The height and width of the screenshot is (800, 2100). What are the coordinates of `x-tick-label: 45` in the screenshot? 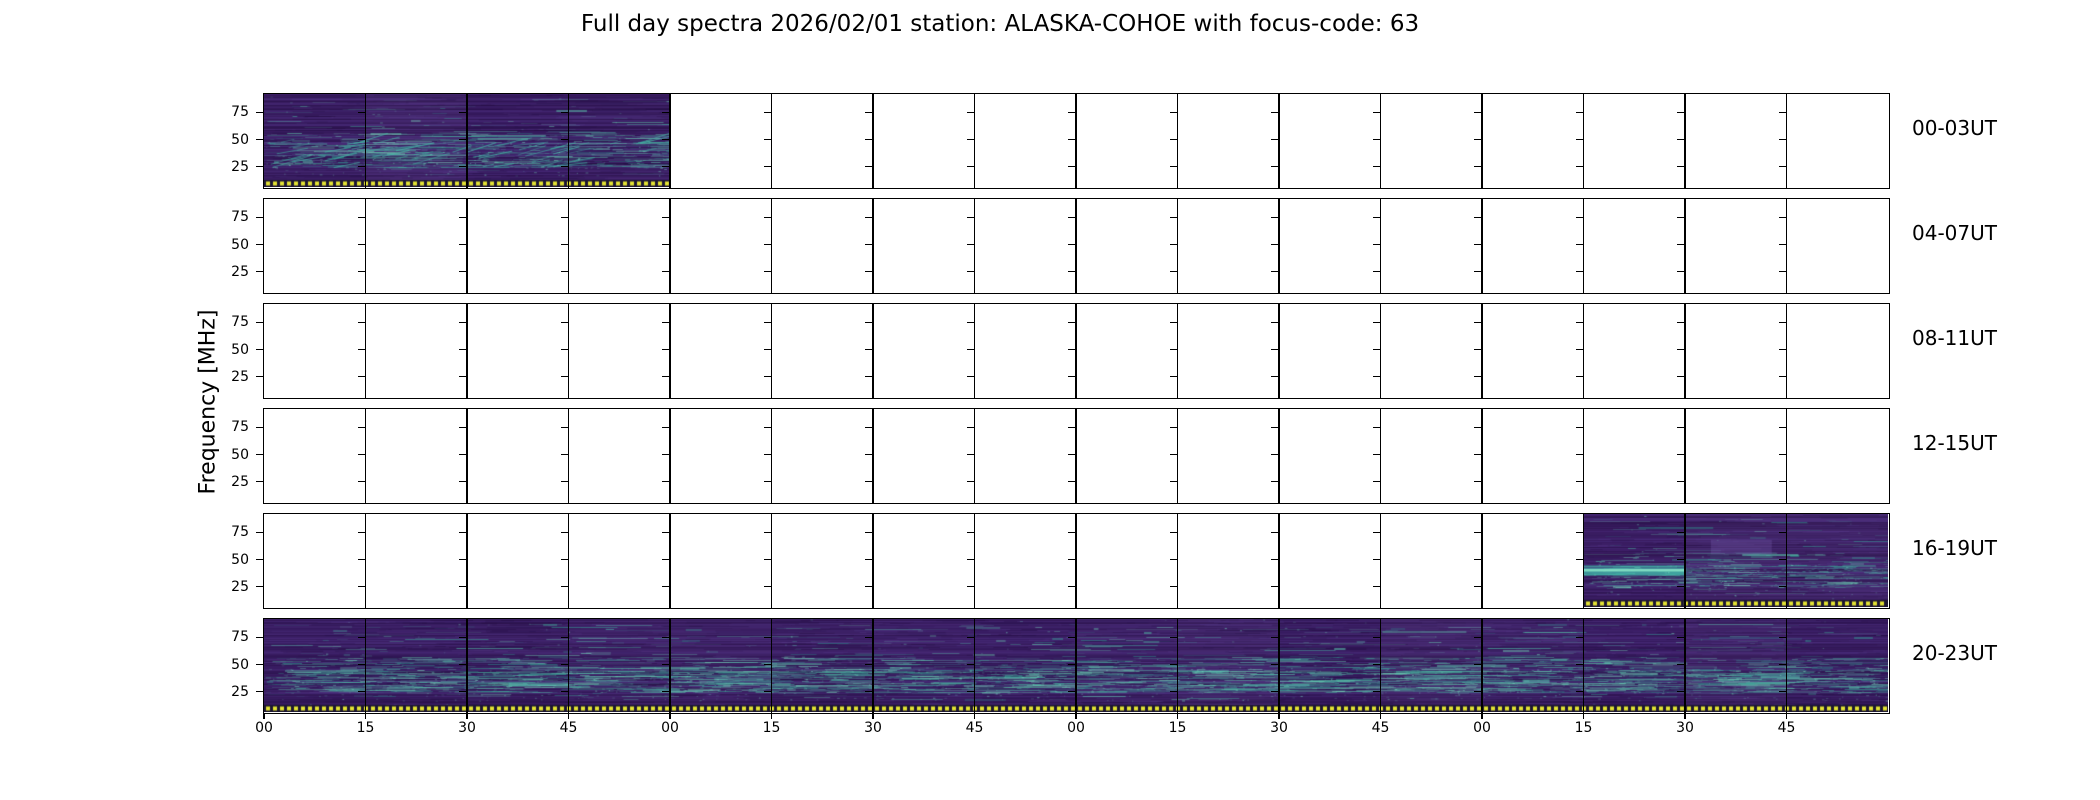 It's located at (974, 728).